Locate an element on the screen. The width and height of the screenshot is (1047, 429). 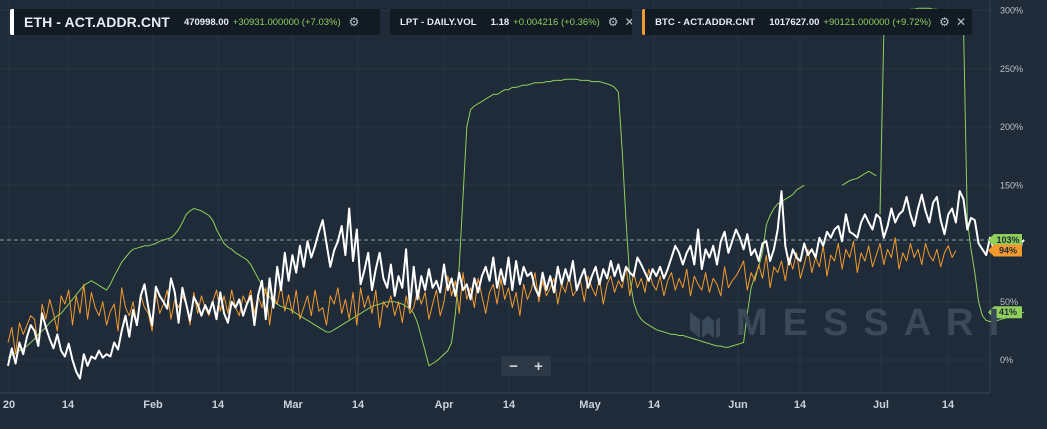
messari-logo-icon is located at coordinates (705, 324).